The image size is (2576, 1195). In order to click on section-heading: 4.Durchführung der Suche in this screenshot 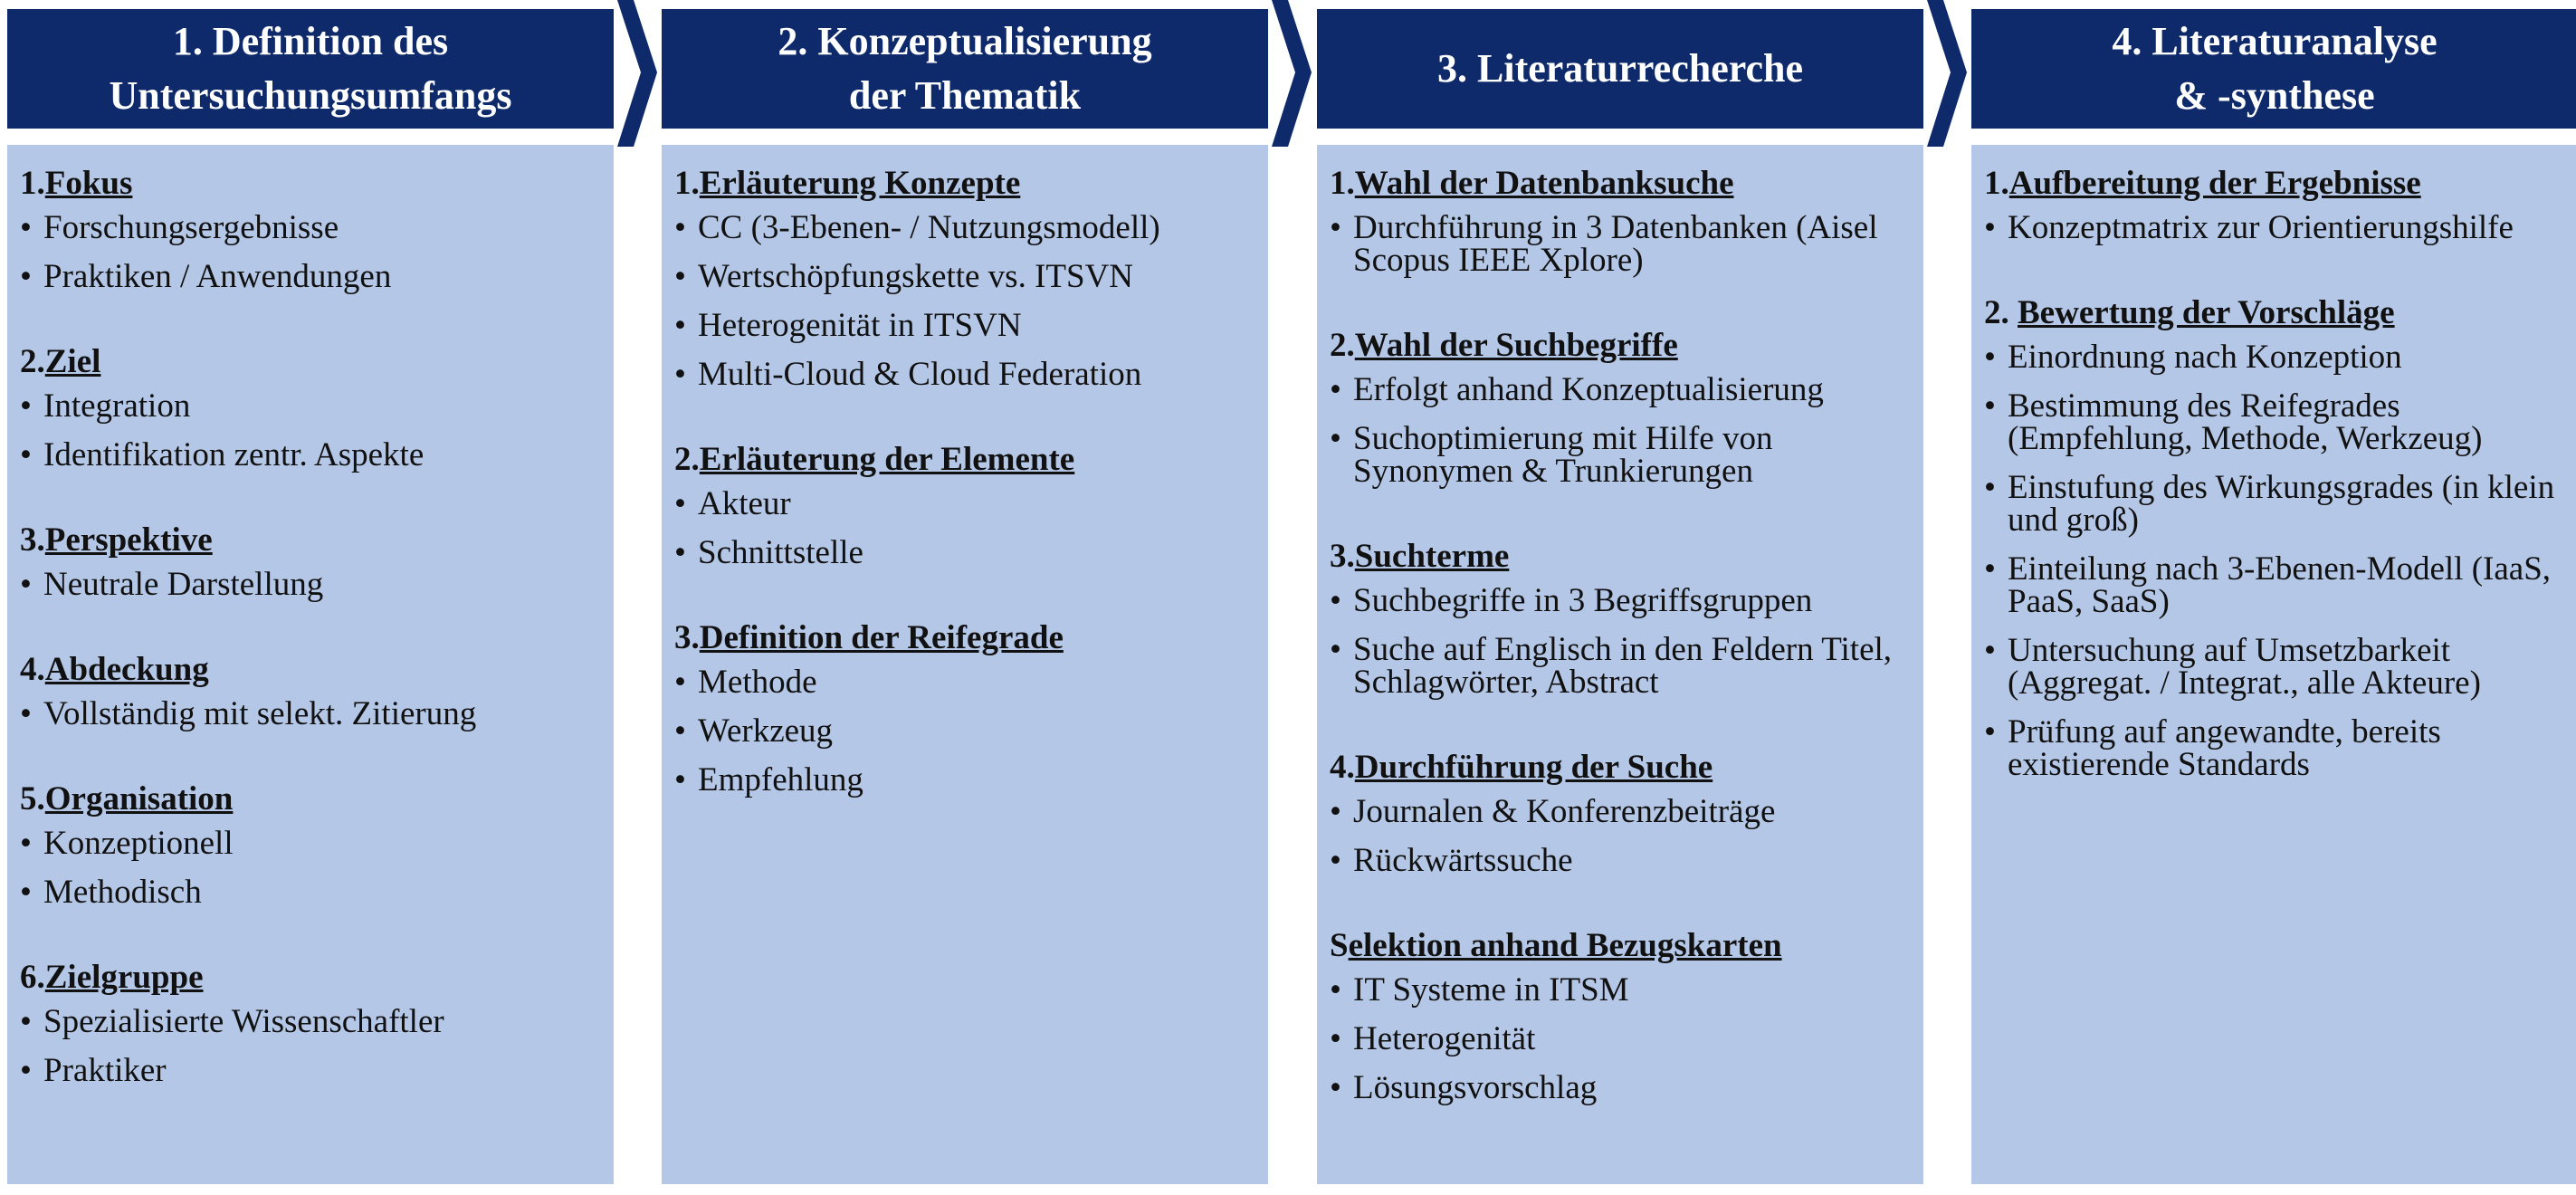, I will do `click(1620, 768)`.